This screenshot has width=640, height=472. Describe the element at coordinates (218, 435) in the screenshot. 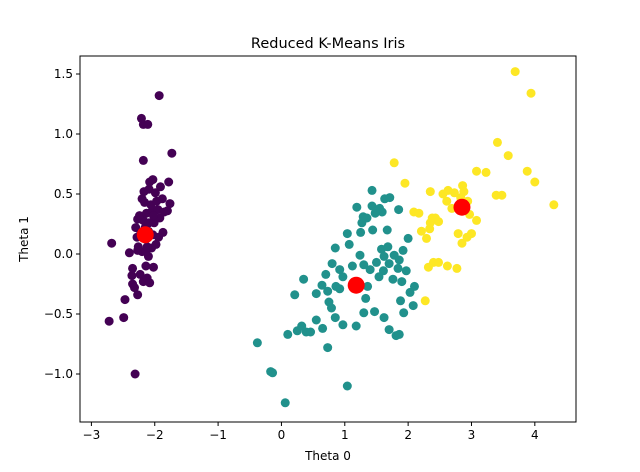

I see `x-tick-label: −1` at that location.